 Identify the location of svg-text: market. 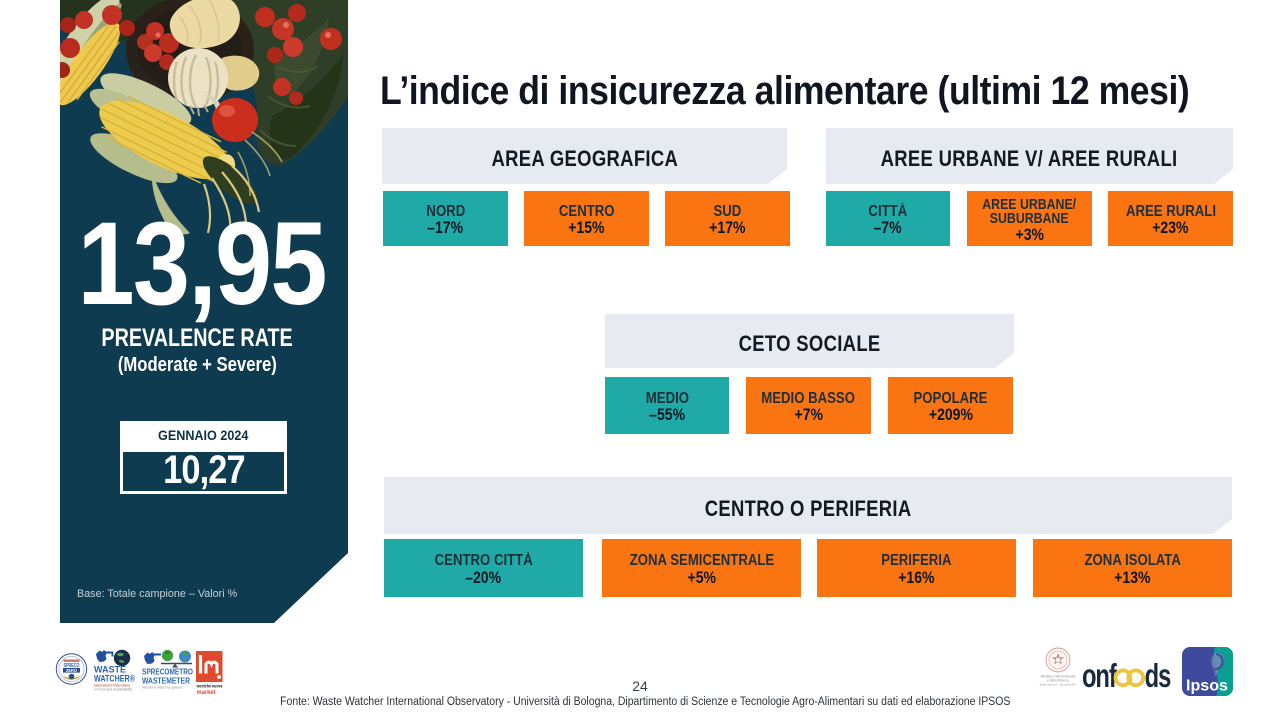
(206, 693).